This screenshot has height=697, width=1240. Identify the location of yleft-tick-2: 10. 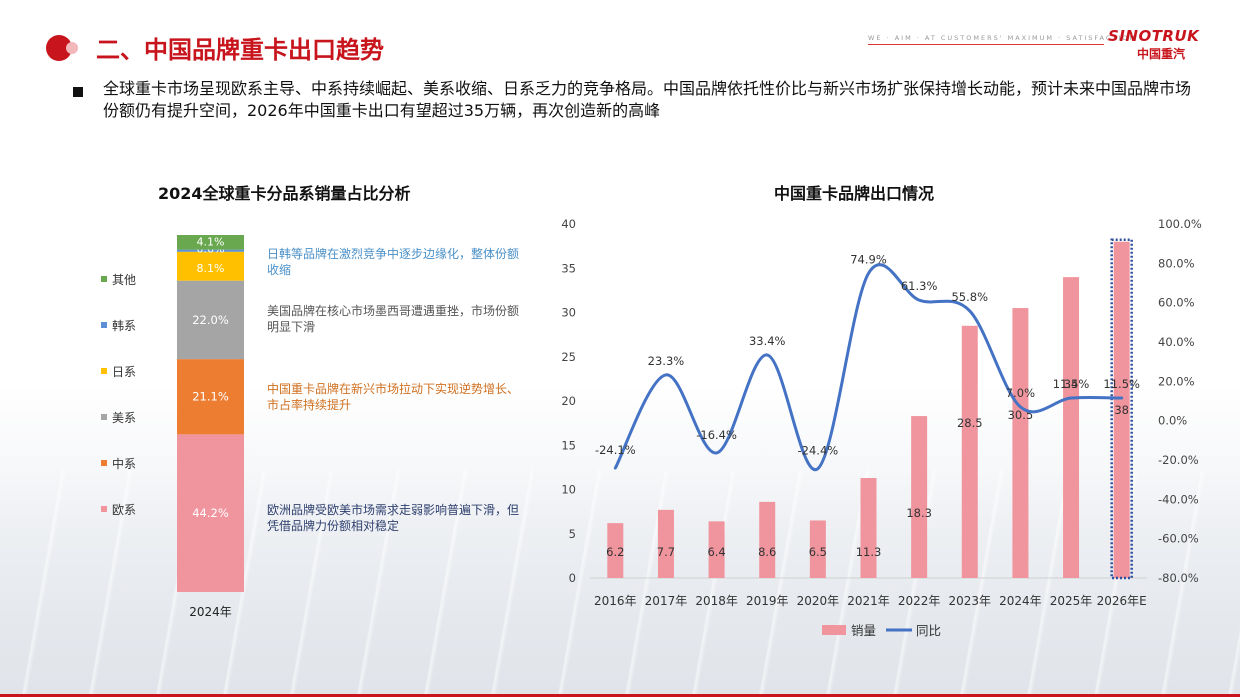
(568, 490).